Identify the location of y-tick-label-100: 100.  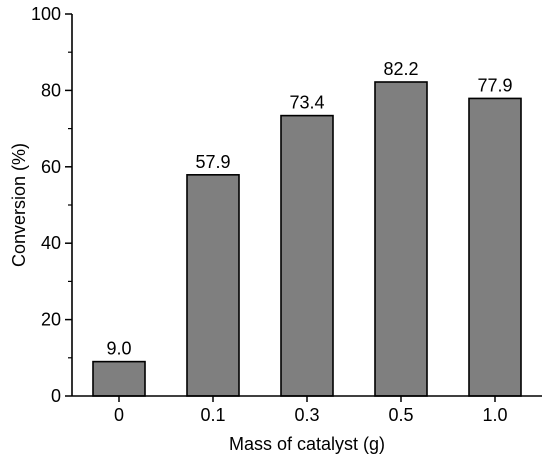
(46, 14).